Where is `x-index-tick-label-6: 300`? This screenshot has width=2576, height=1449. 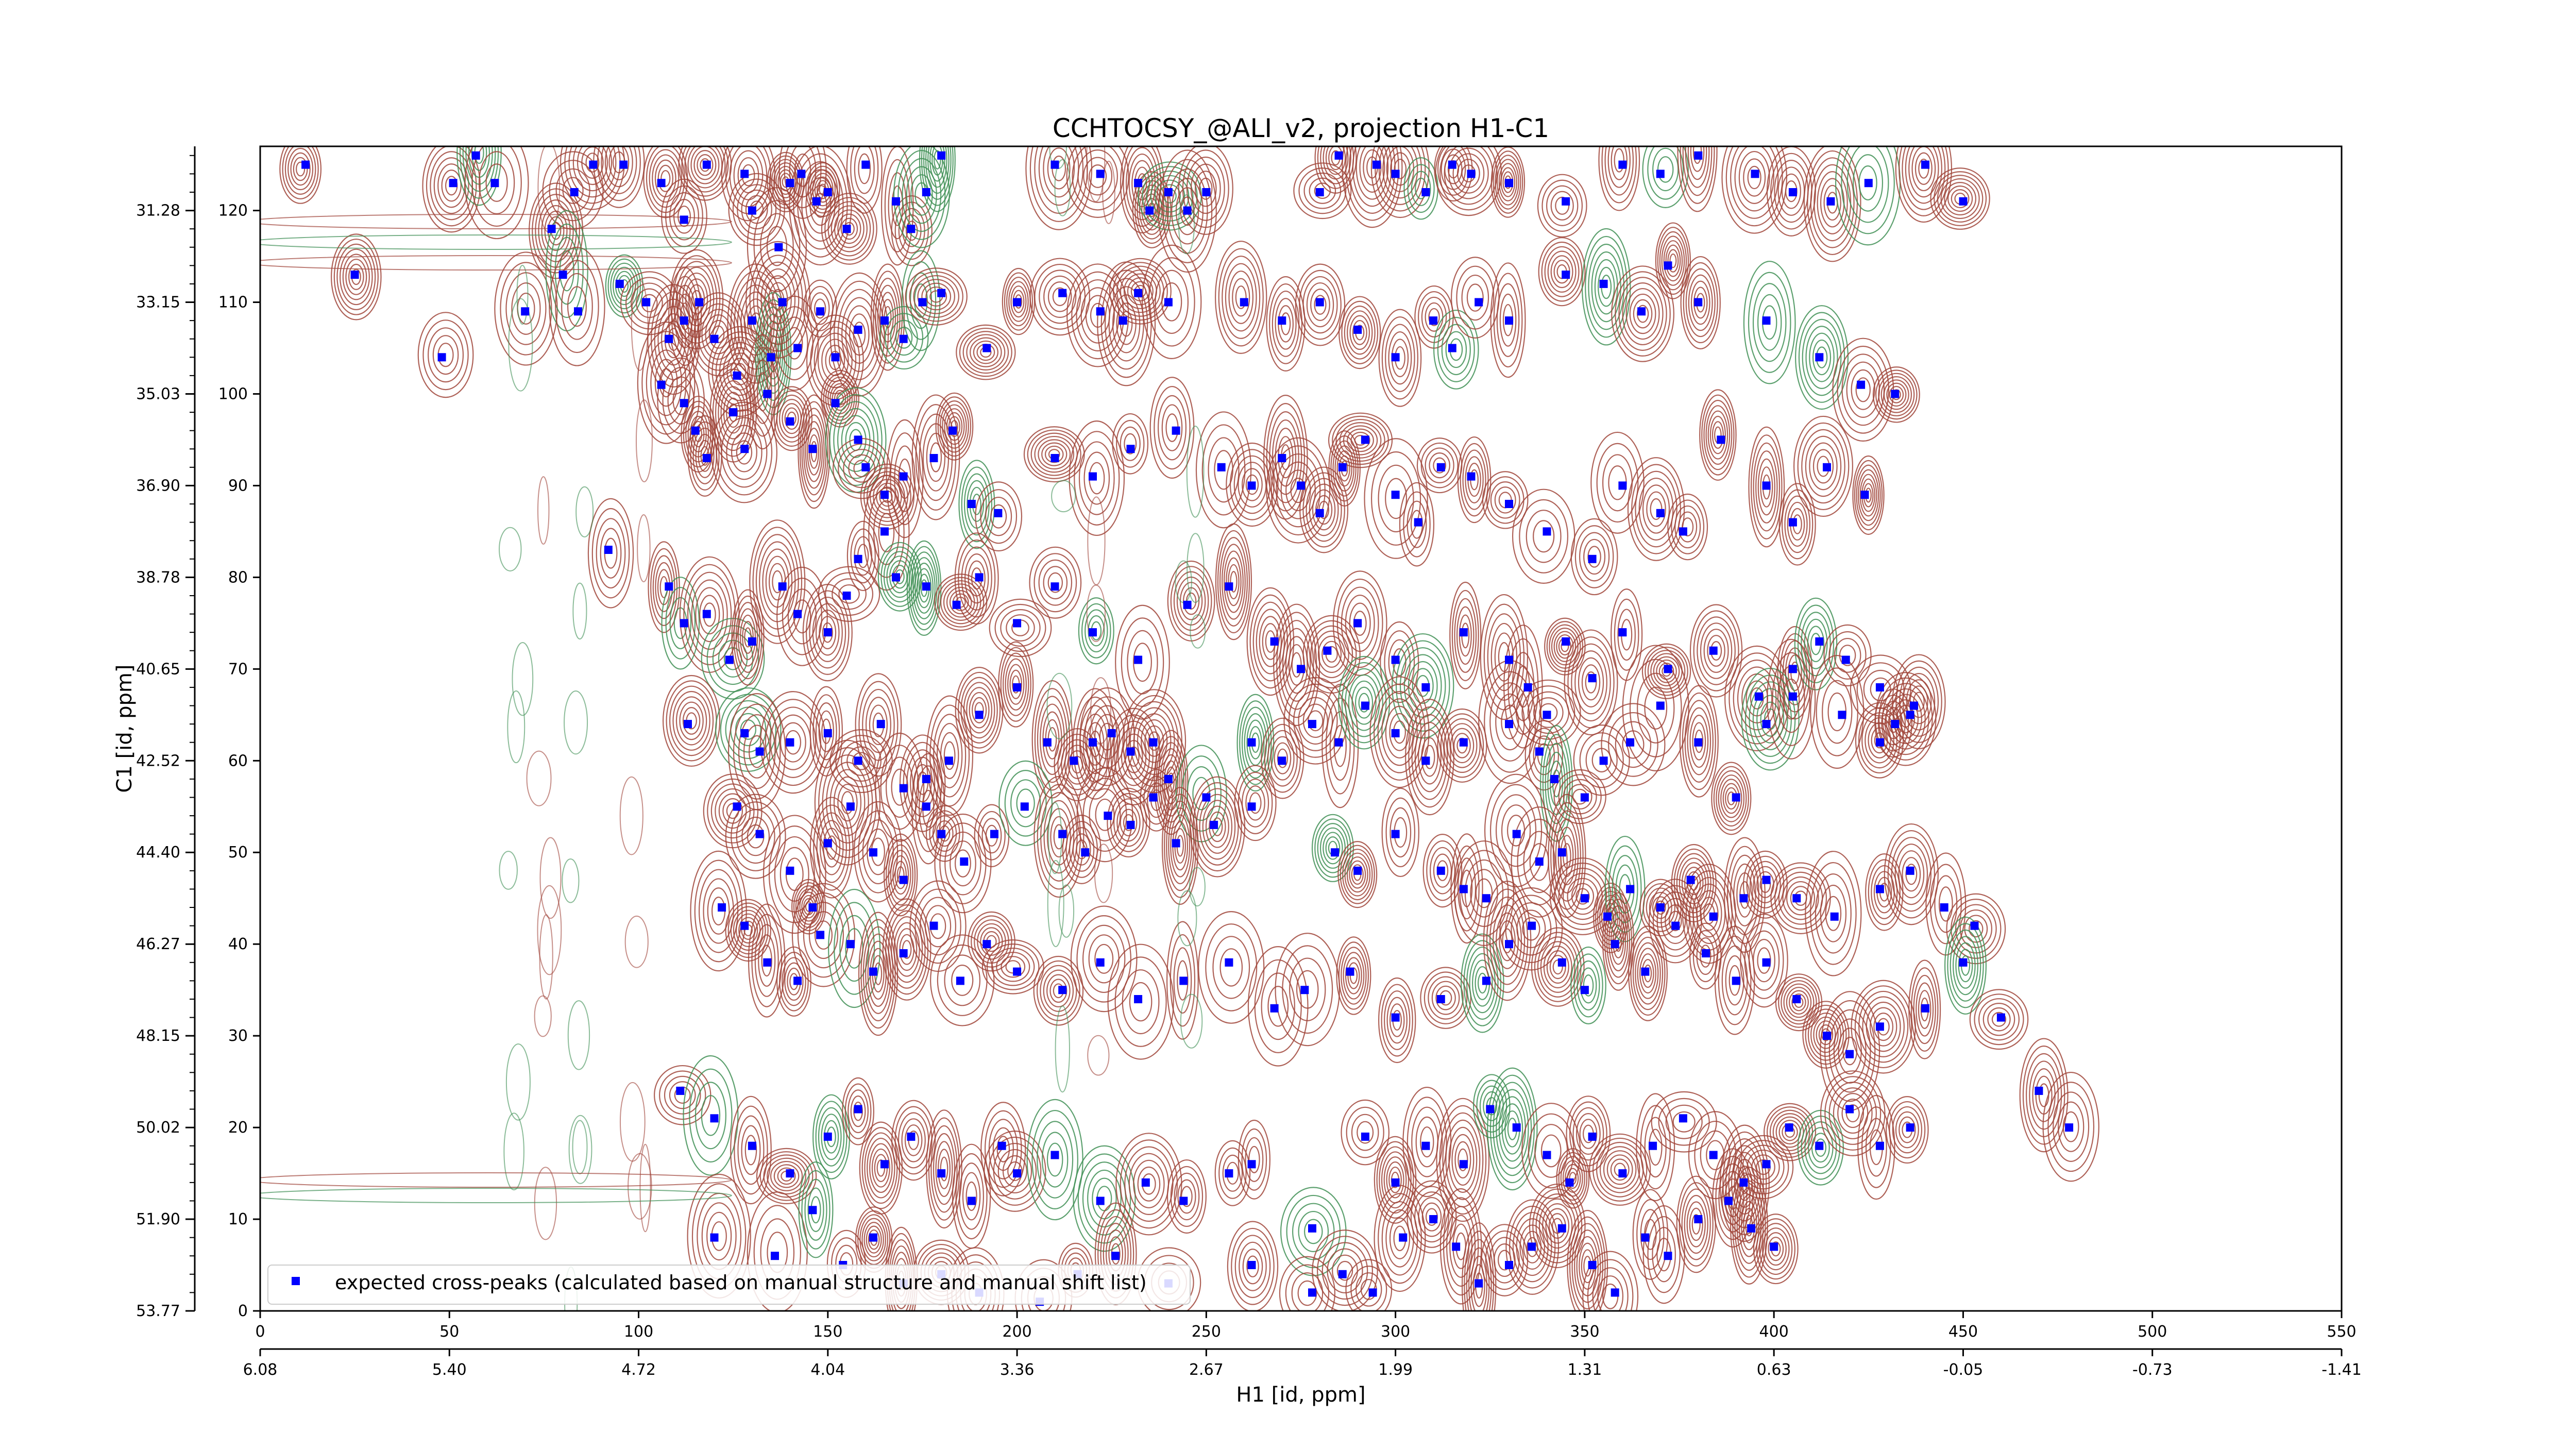
x-index-tick-label-6: 300 is located at coordinates (1395, 1332).